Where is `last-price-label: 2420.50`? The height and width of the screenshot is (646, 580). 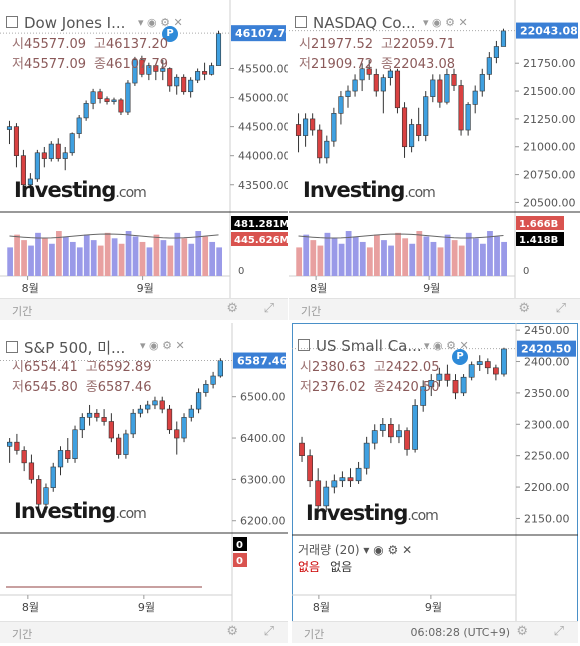
last-price-label: 2420.50 is located at coordinates (546, 349).